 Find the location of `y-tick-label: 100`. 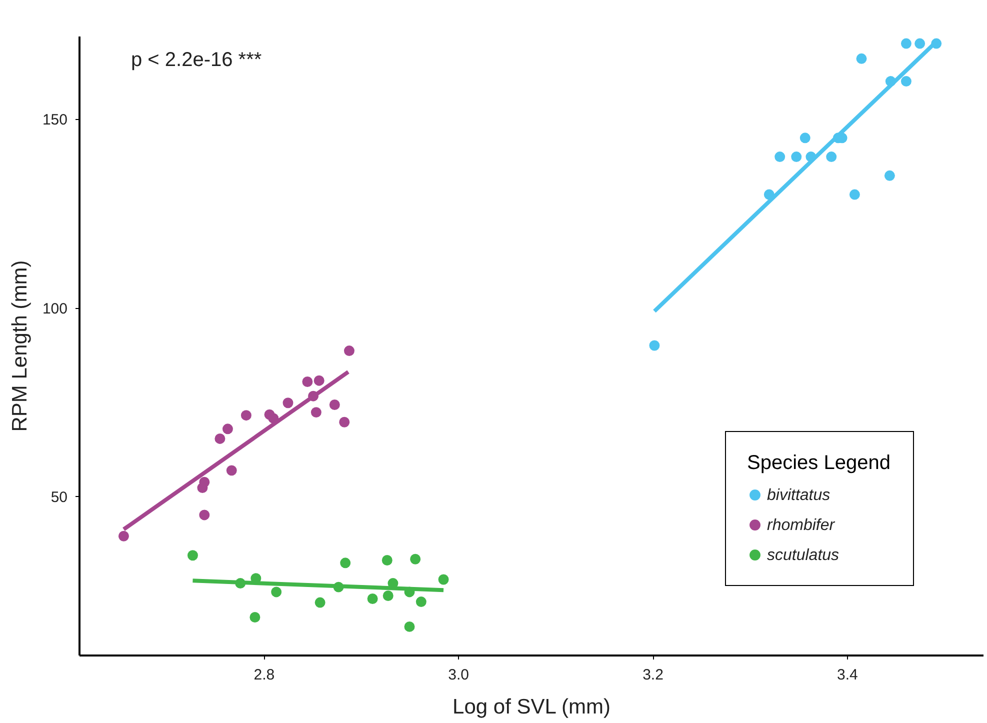

y-tick-label: 100 is located at coordinates (55, 309).